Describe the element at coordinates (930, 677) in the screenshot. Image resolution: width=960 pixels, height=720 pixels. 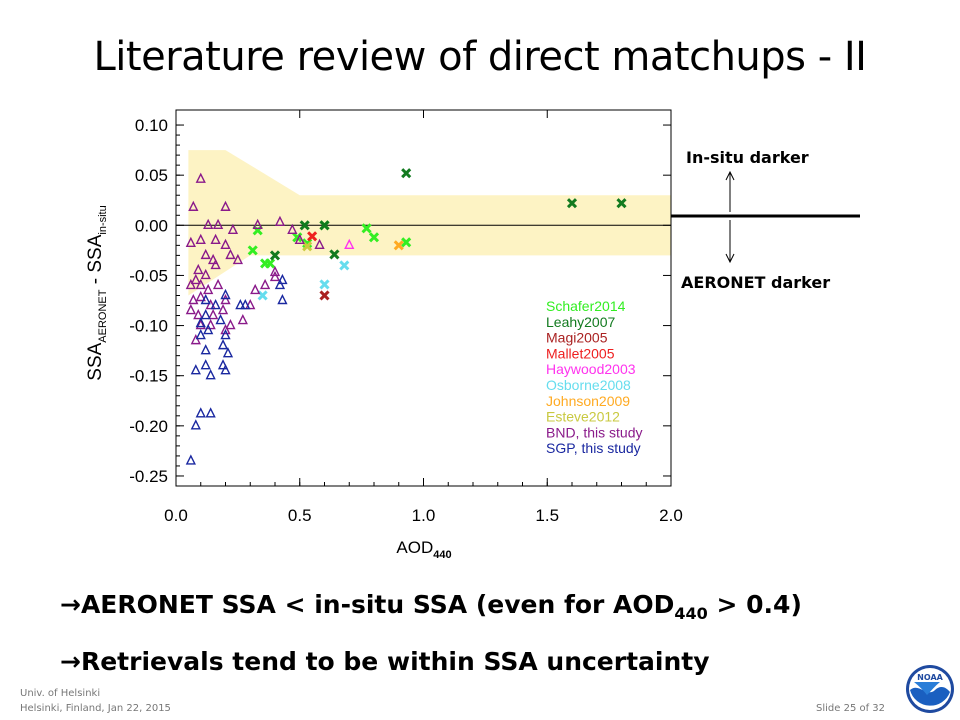
I see `svg-text: NOAA` at that location.